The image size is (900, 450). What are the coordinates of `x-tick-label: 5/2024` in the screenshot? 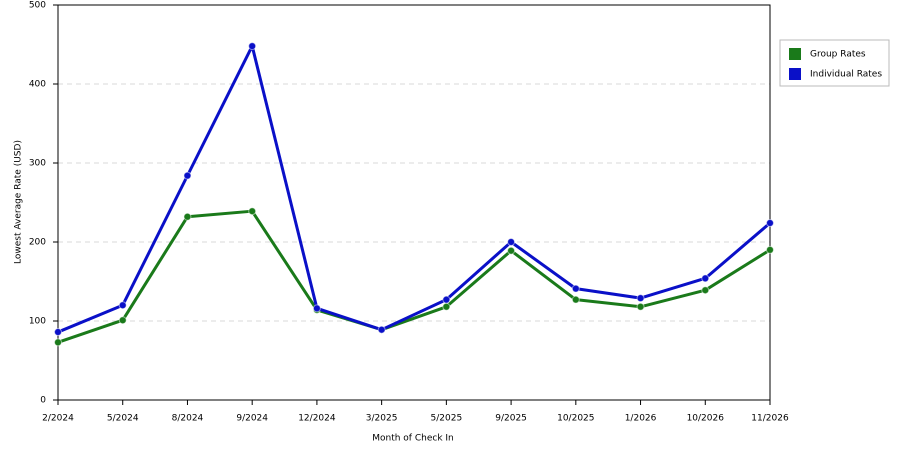 It's located at (123, 419).